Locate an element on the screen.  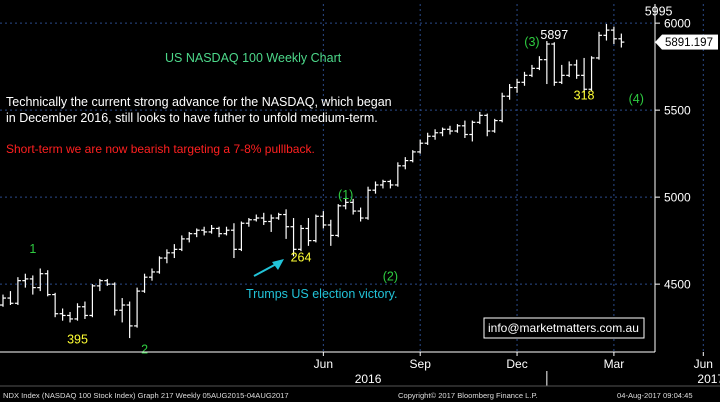
y-tick-label: 5500 is located at coordinates (677, 111).